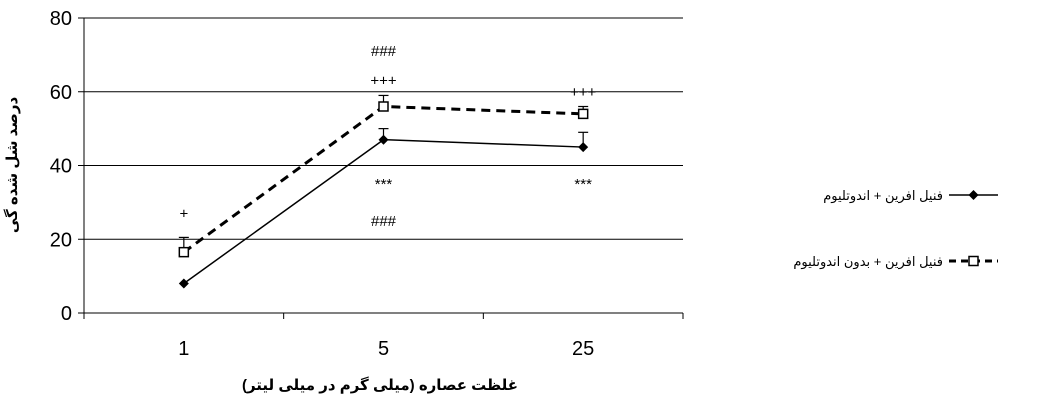 Image resolution: width=1040 pixels, height=403 pixels. What do you see at coordinates (12, 165) in the screenshot?
I see `y-axis-title: درصد شل شده گی` at bounding box center [12, 165].